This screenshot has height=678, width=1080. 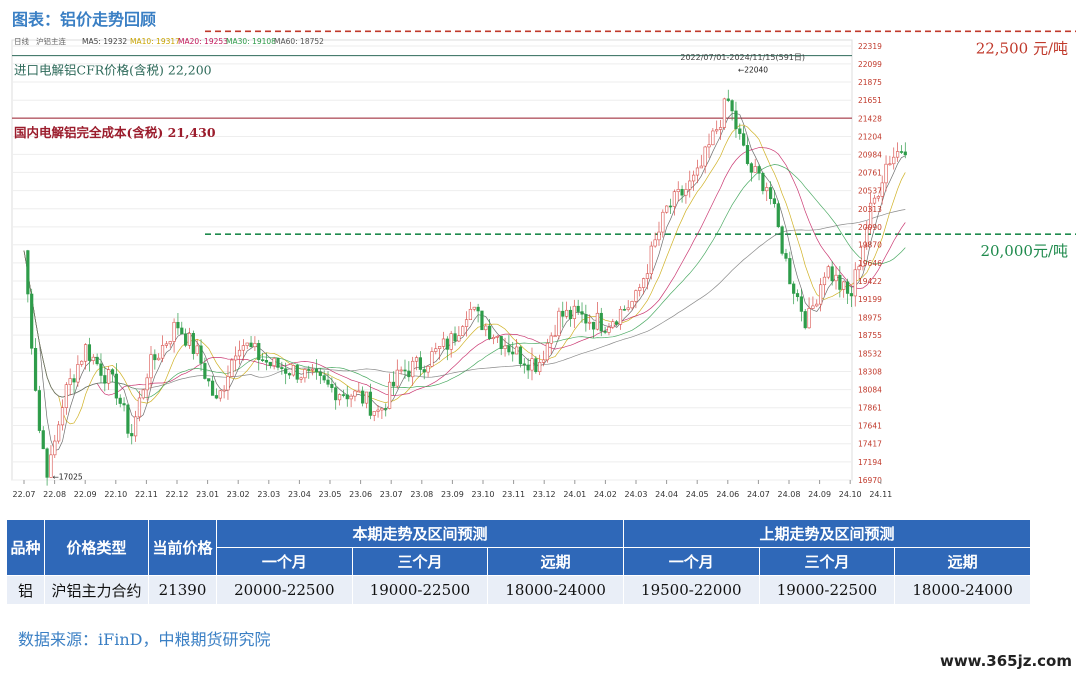 What do you see at coordinates (421, 494) in the screenshot?
I see `x-tick-label: 23.08` at bounding box center [421, 494].